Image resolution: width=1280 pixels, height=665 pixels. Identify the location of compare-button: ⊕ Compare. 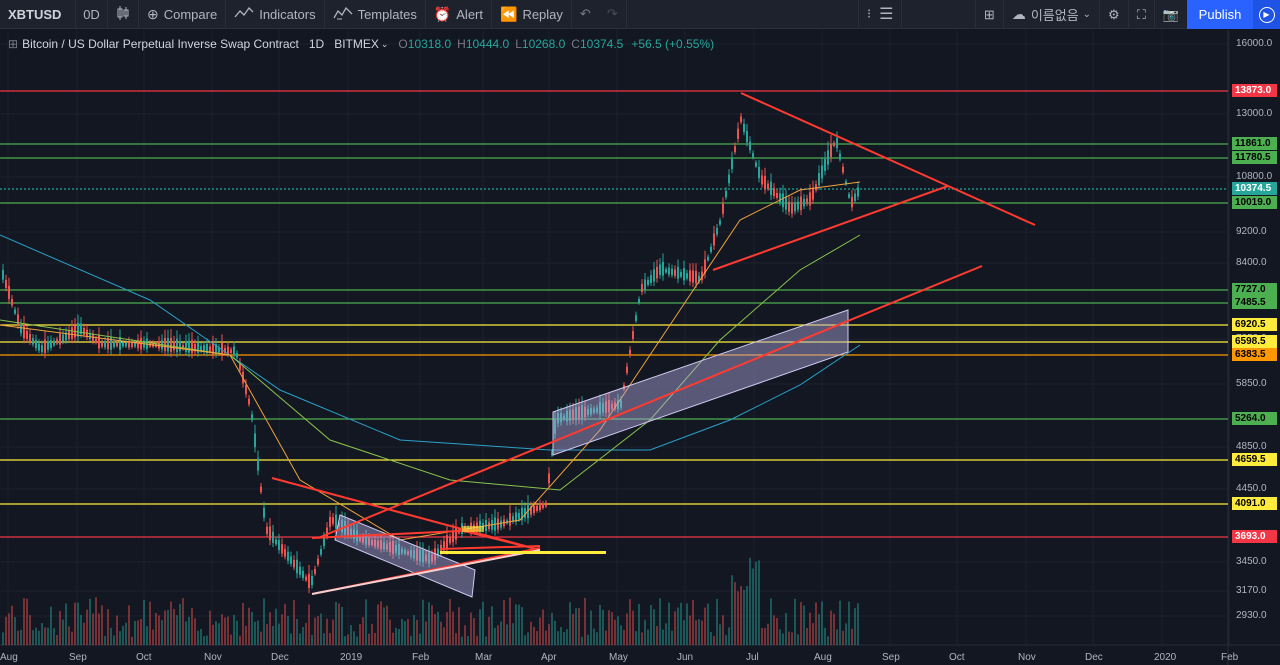
(183, 14).